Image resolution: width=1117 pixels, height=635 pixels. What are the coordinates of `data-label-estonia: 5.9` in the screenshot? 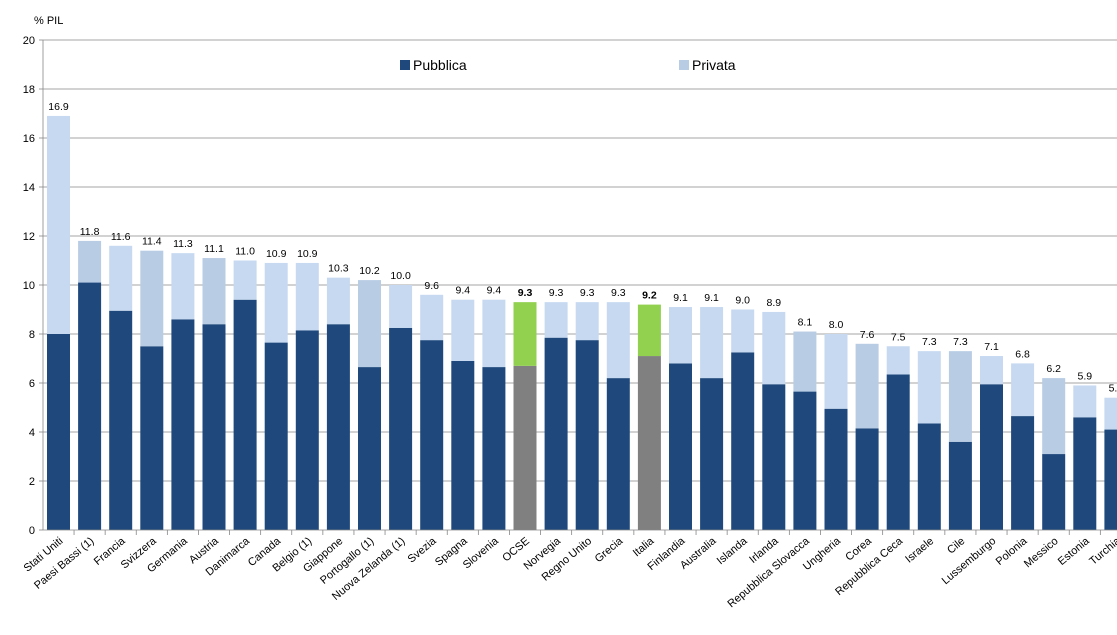 It's located at (1084, 376).